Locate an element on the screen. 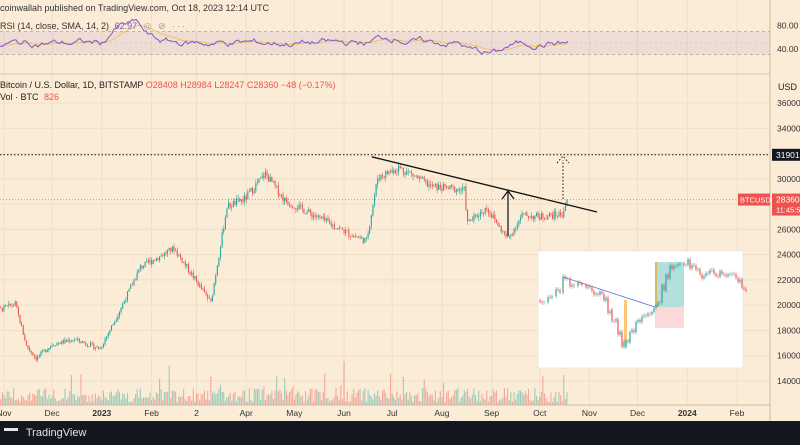 The height and width of the screenshot is (445, 800). time-tick-label: Aug is located at coordinates (441, 413).